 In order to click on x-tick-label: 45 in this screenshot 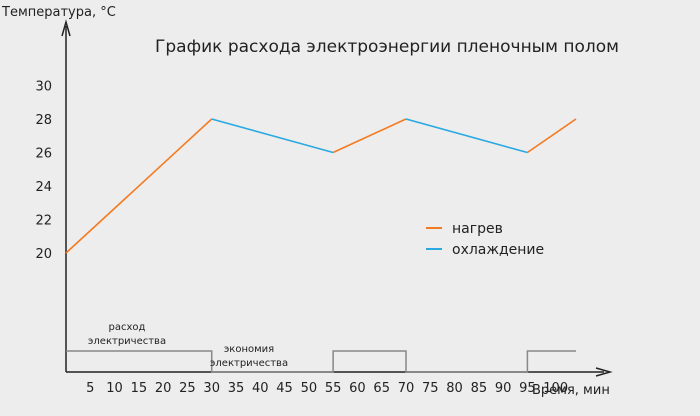, I will do `click(284, 388)`.